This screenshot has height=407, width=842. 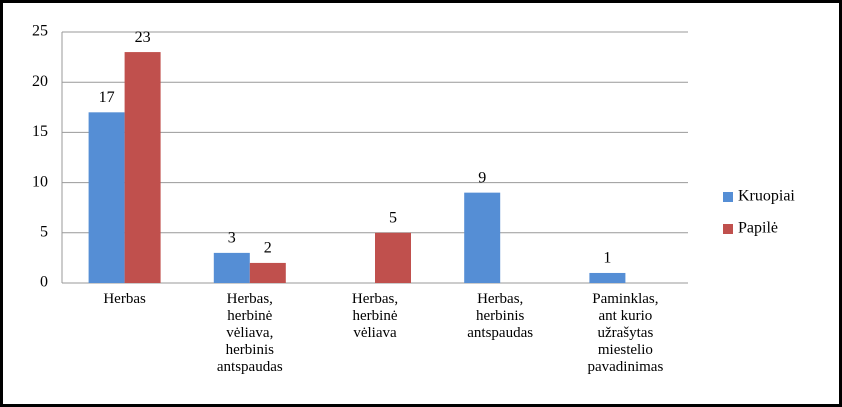 What do you see at coordinates (44, 282) in the screenshot?
I see `y-tick-label: 0` at bounding box center [44, 282].